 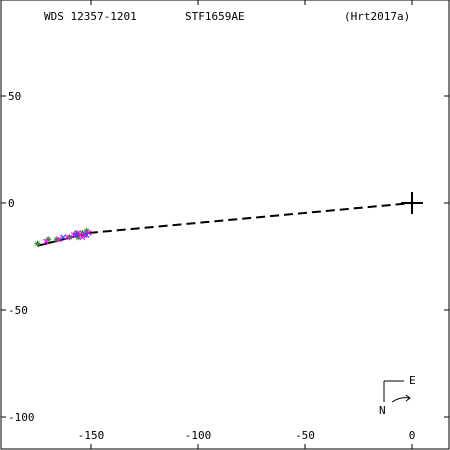 What do you see at coordinates (412, 203) in the screenshot?
I see `primary-star-marker` at bounding box center [412, 203].